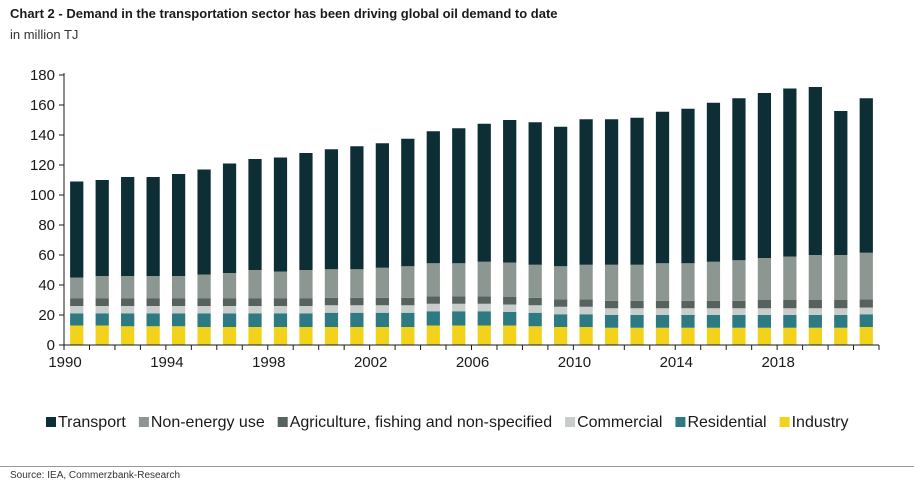 The height and width of the screenshot is (483, 914). I want to click on bar-commercial-2006, so click(484, 307).